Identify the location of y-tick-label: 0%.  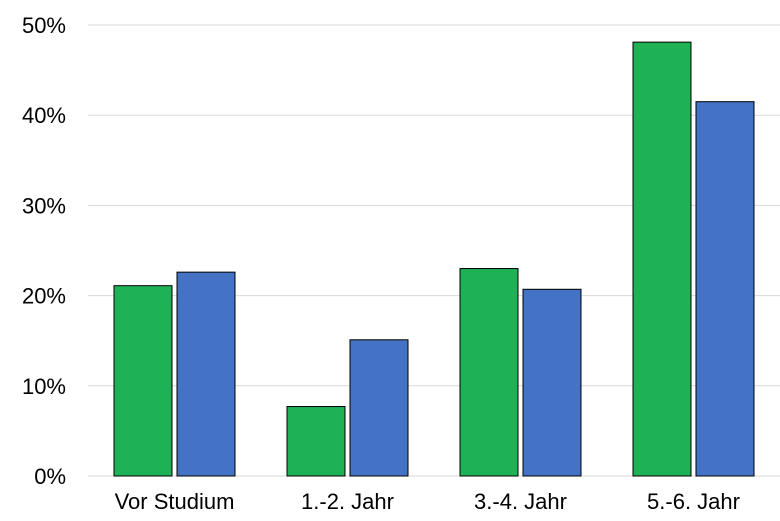
(50, 476).